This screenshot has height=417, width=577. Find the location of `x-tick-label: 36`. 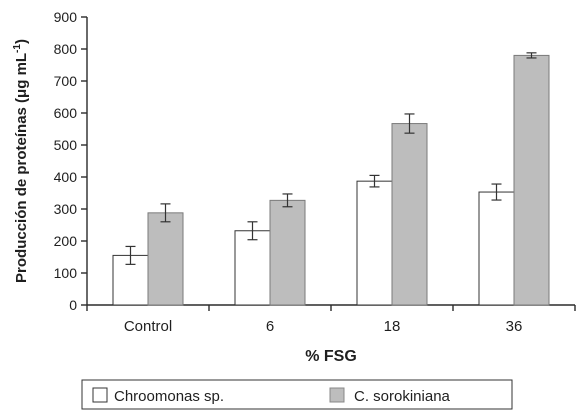

x-tick-label: 36 is located at coordinates (514, 326).